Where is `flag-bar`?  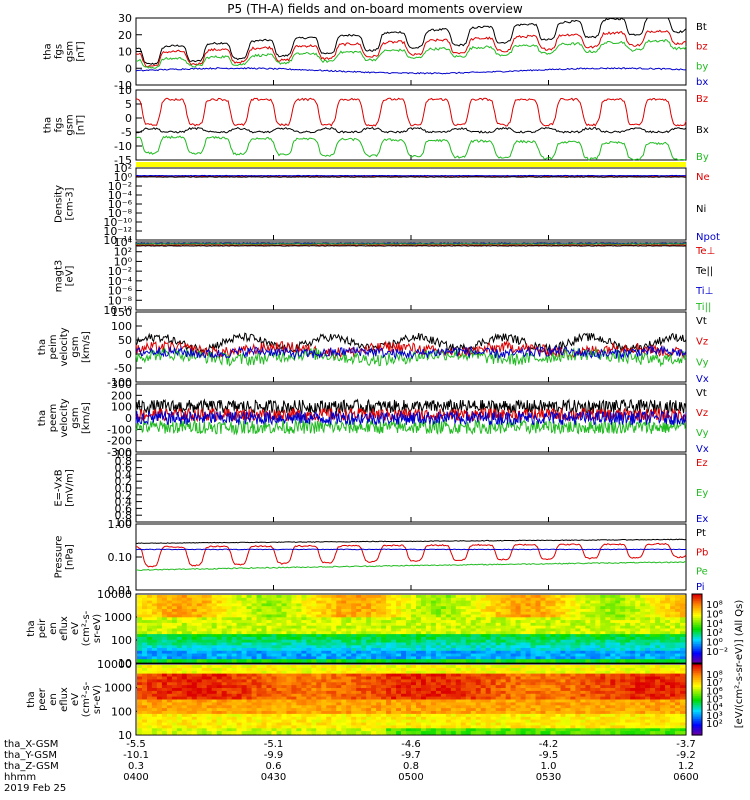
flag-bar is located at coordinates (411, 164).